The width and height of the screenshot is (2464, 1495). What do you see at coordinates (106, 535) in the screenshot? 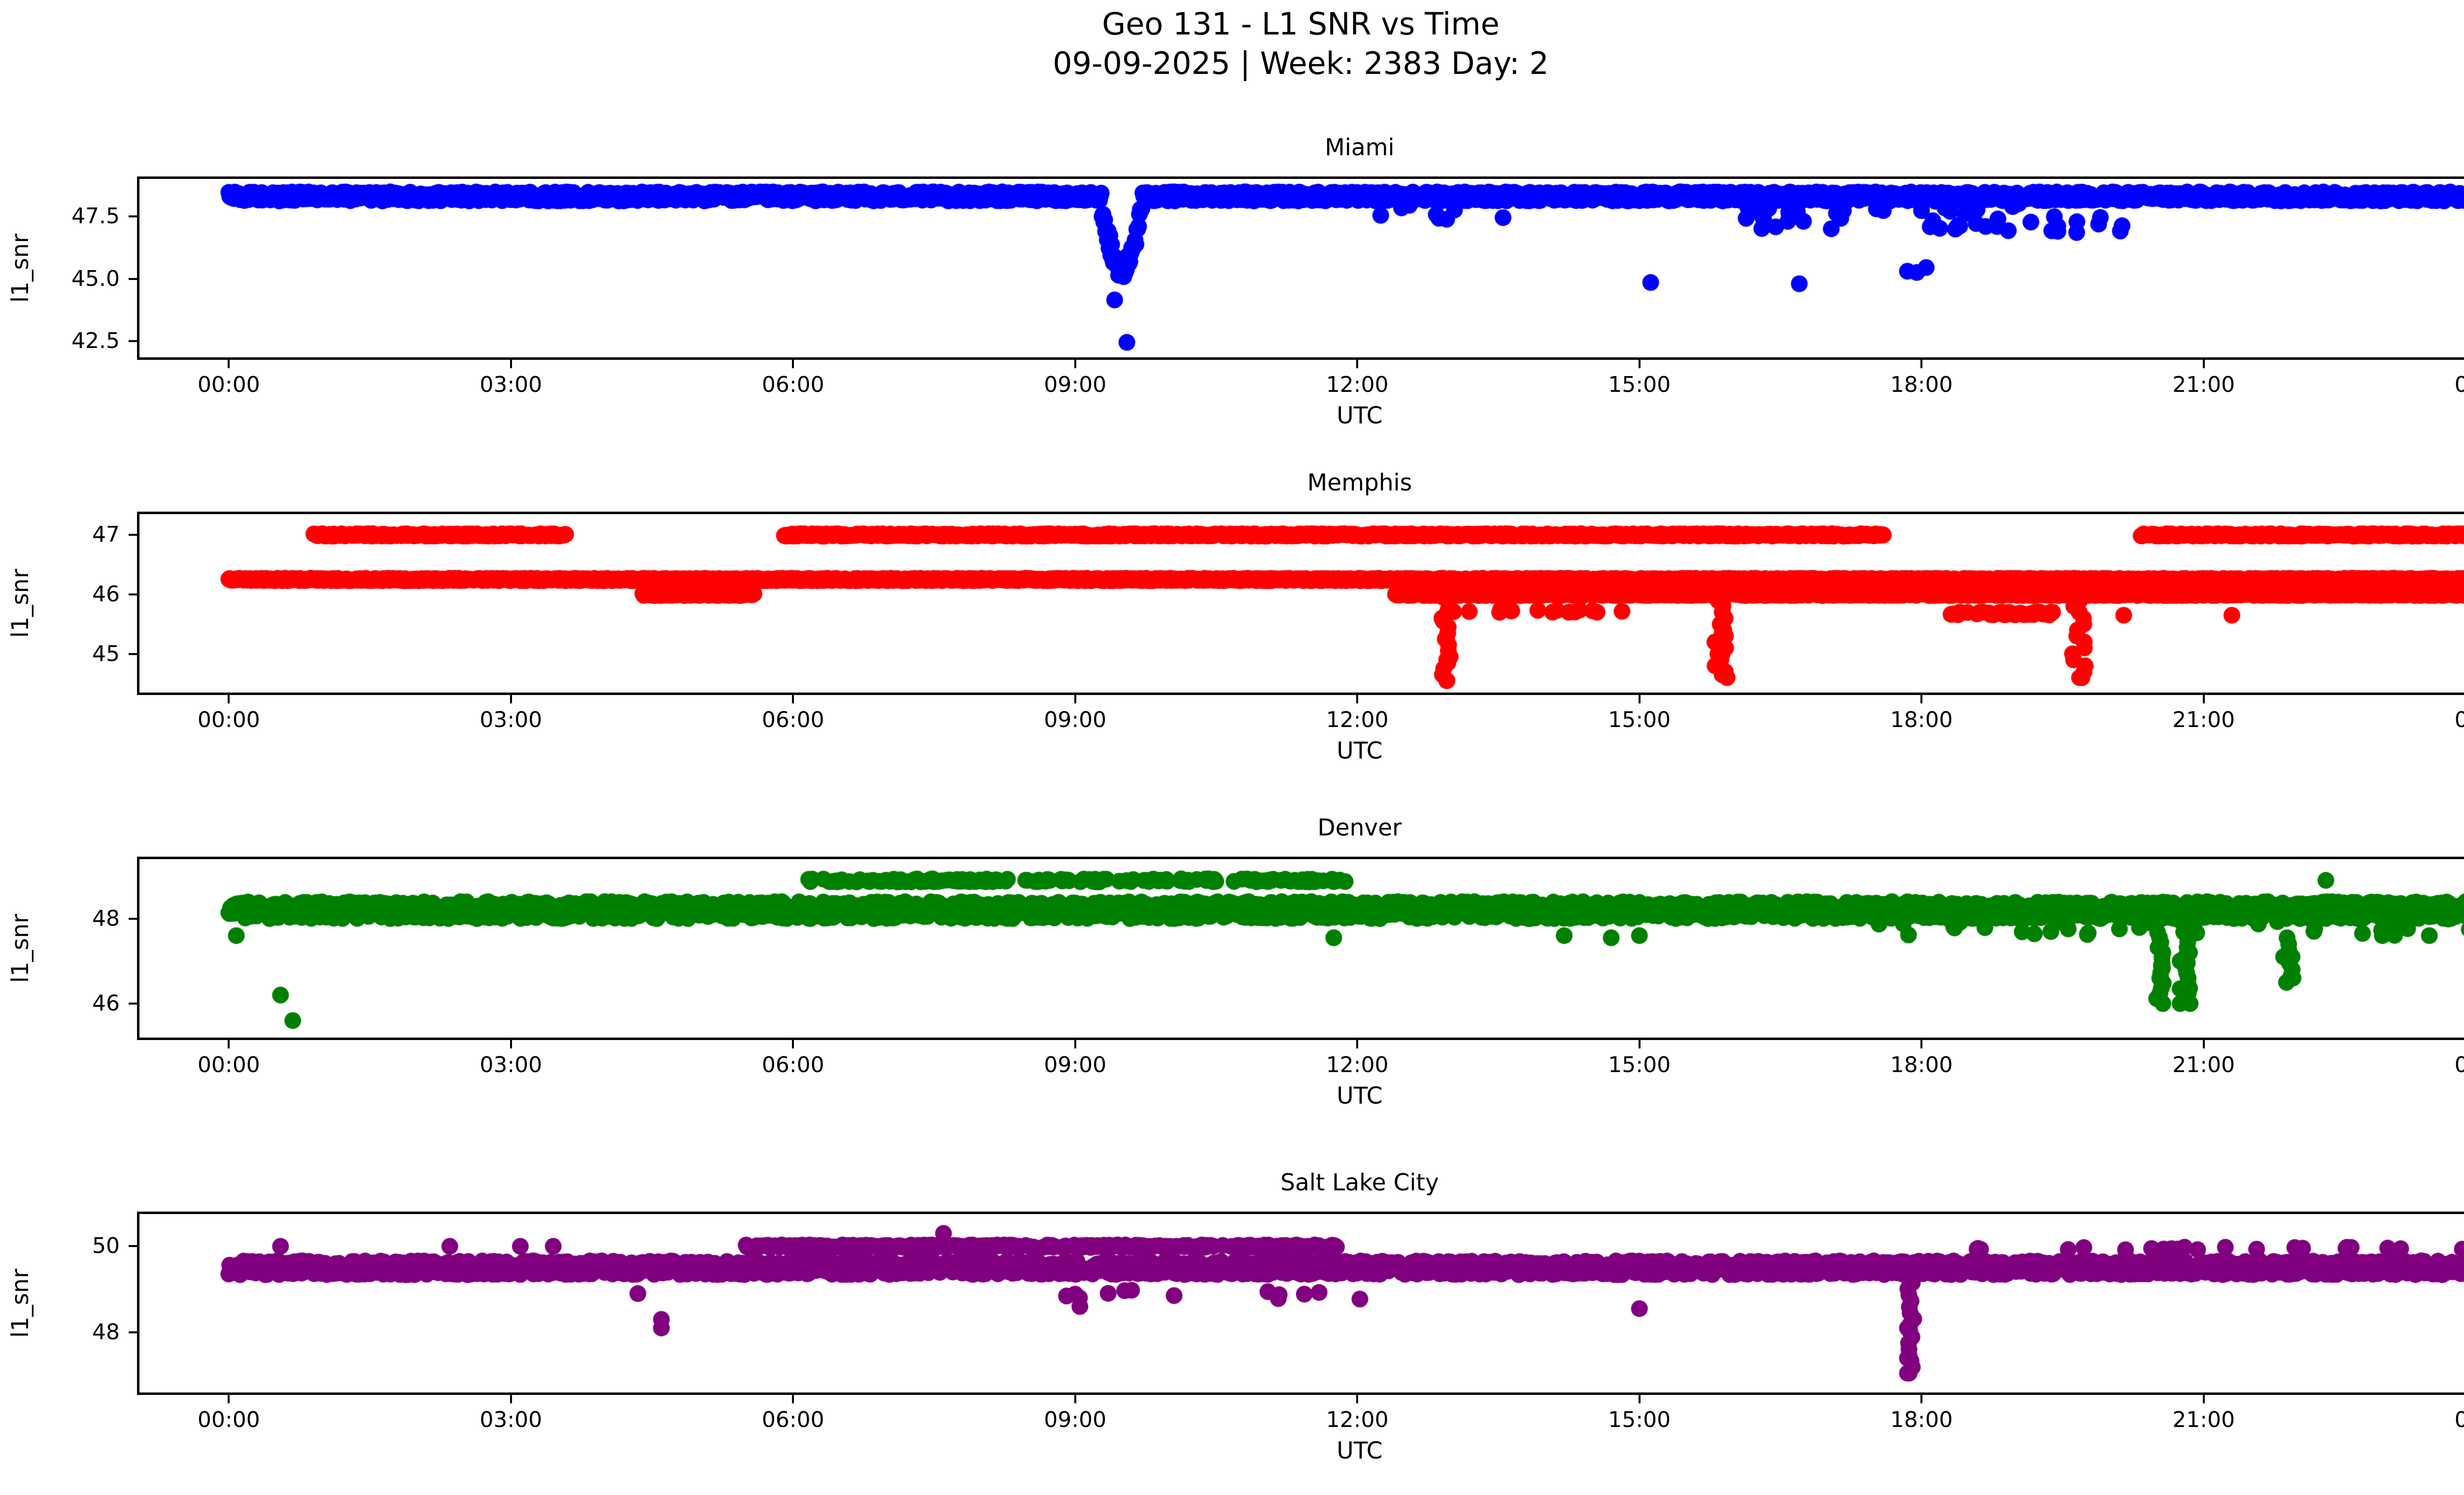
I see `y-tick-label-memphis-0: 47` at bounding box center [106, 535].